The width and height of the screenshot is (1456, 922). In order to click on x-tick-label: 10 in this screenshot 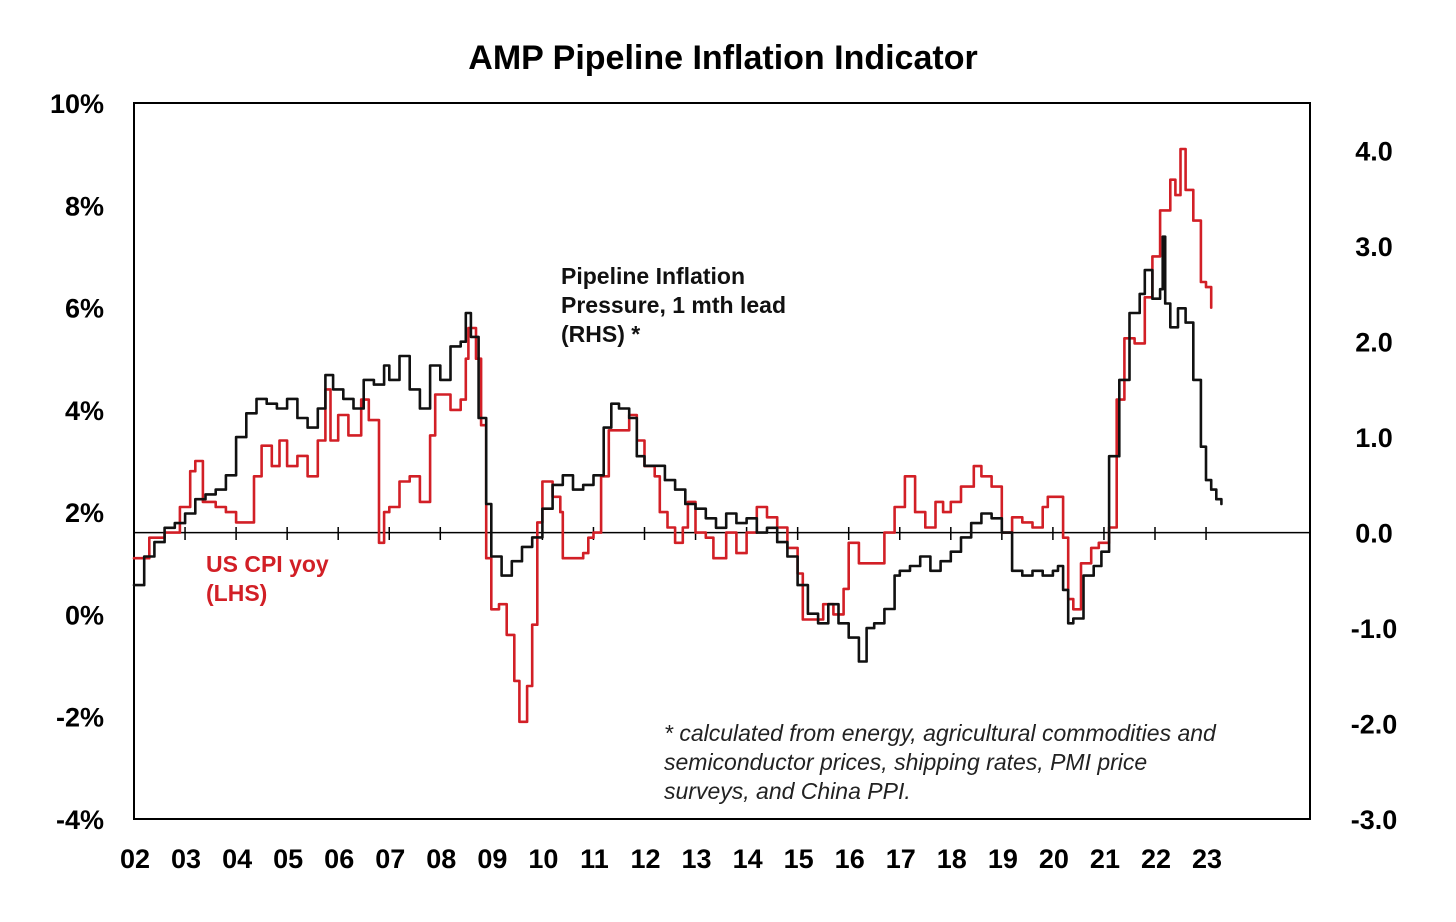, I will do `click(543, 859)`.